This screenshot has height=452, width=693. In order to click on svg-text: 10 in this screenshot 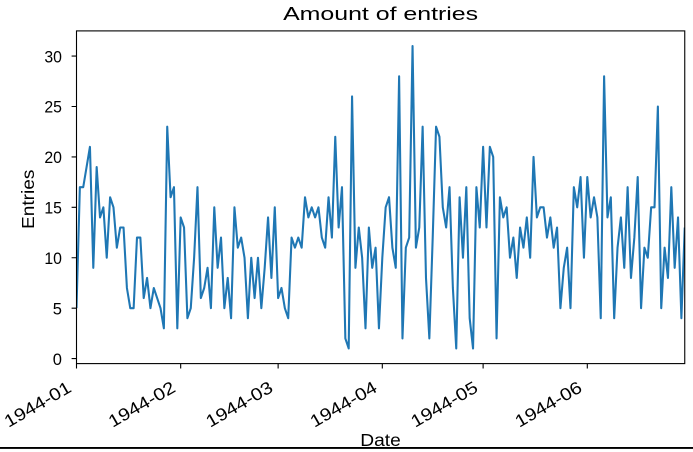, I will do `click(53, 258)`.